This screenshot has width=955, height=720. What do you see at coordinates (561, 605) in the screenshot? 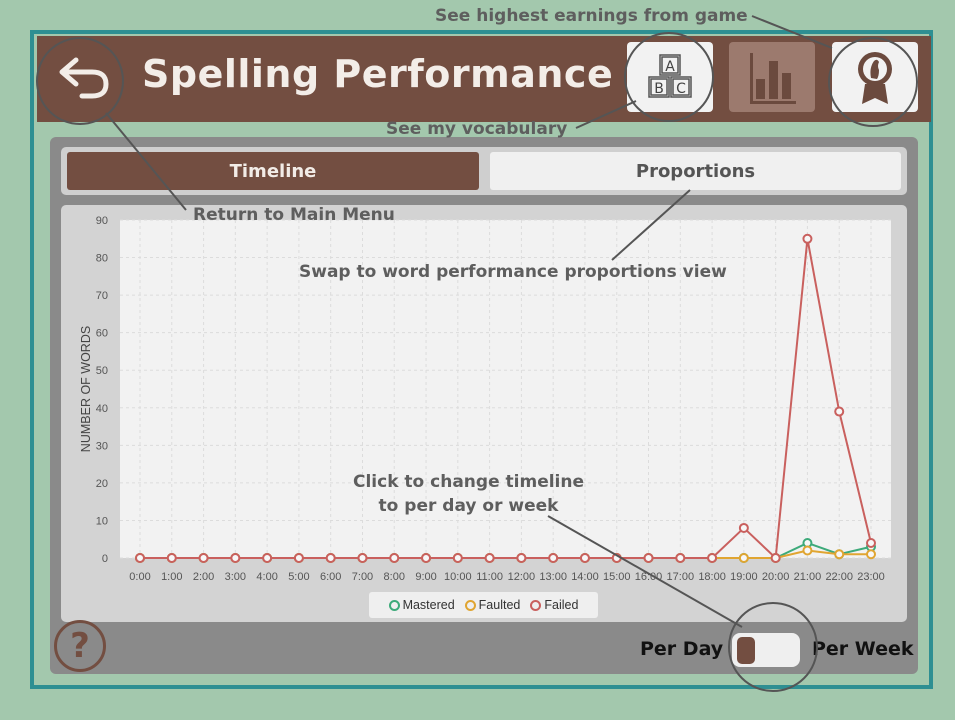
I see `legend-label-failed: Failed` at bounding box center [561, 605].